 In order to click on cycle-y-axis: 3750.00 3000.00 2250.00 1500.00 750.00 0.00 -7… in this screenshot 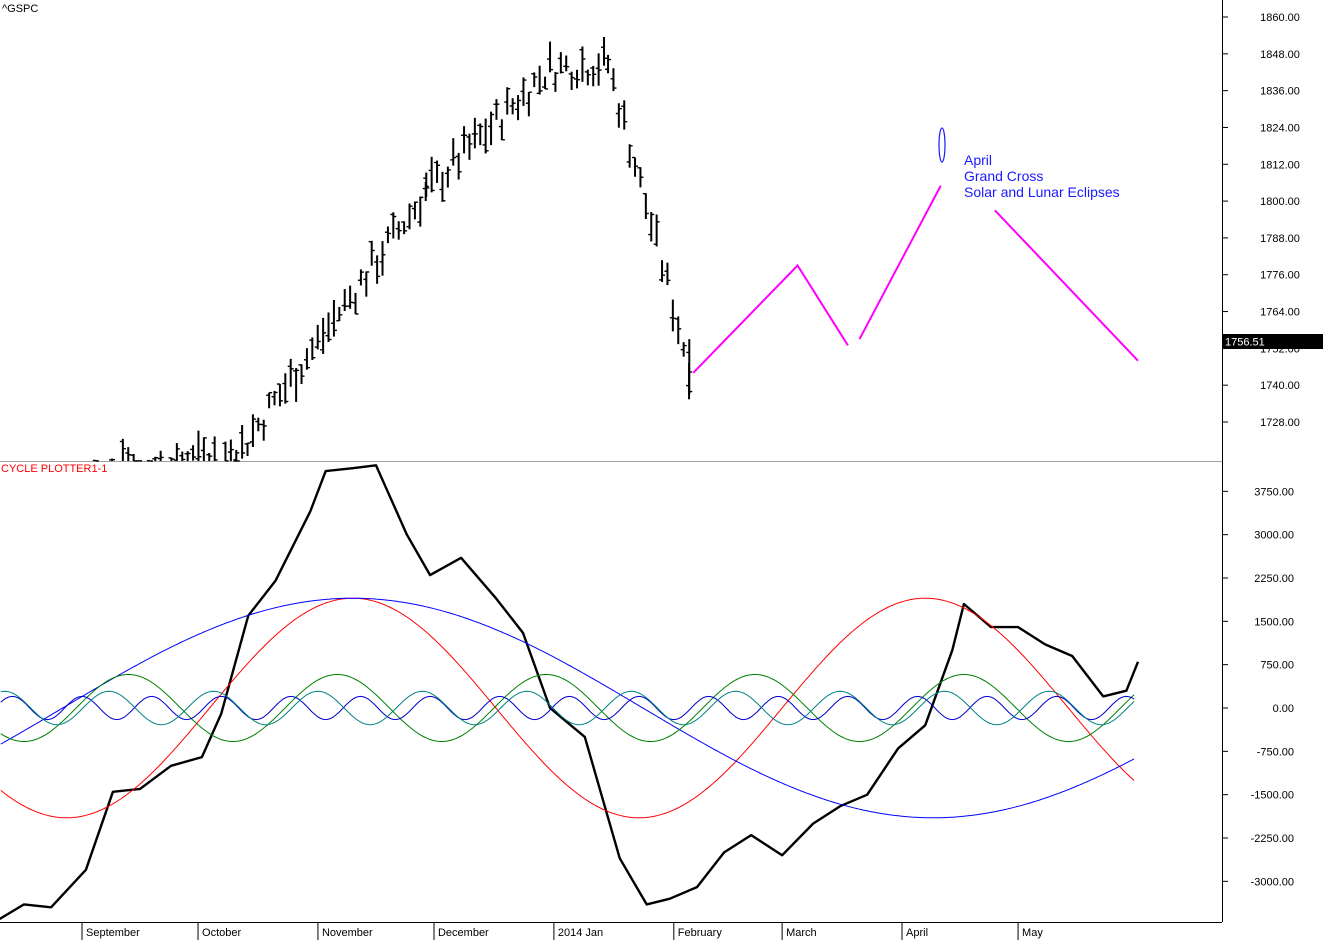, I will do `click(1258, 687)`.